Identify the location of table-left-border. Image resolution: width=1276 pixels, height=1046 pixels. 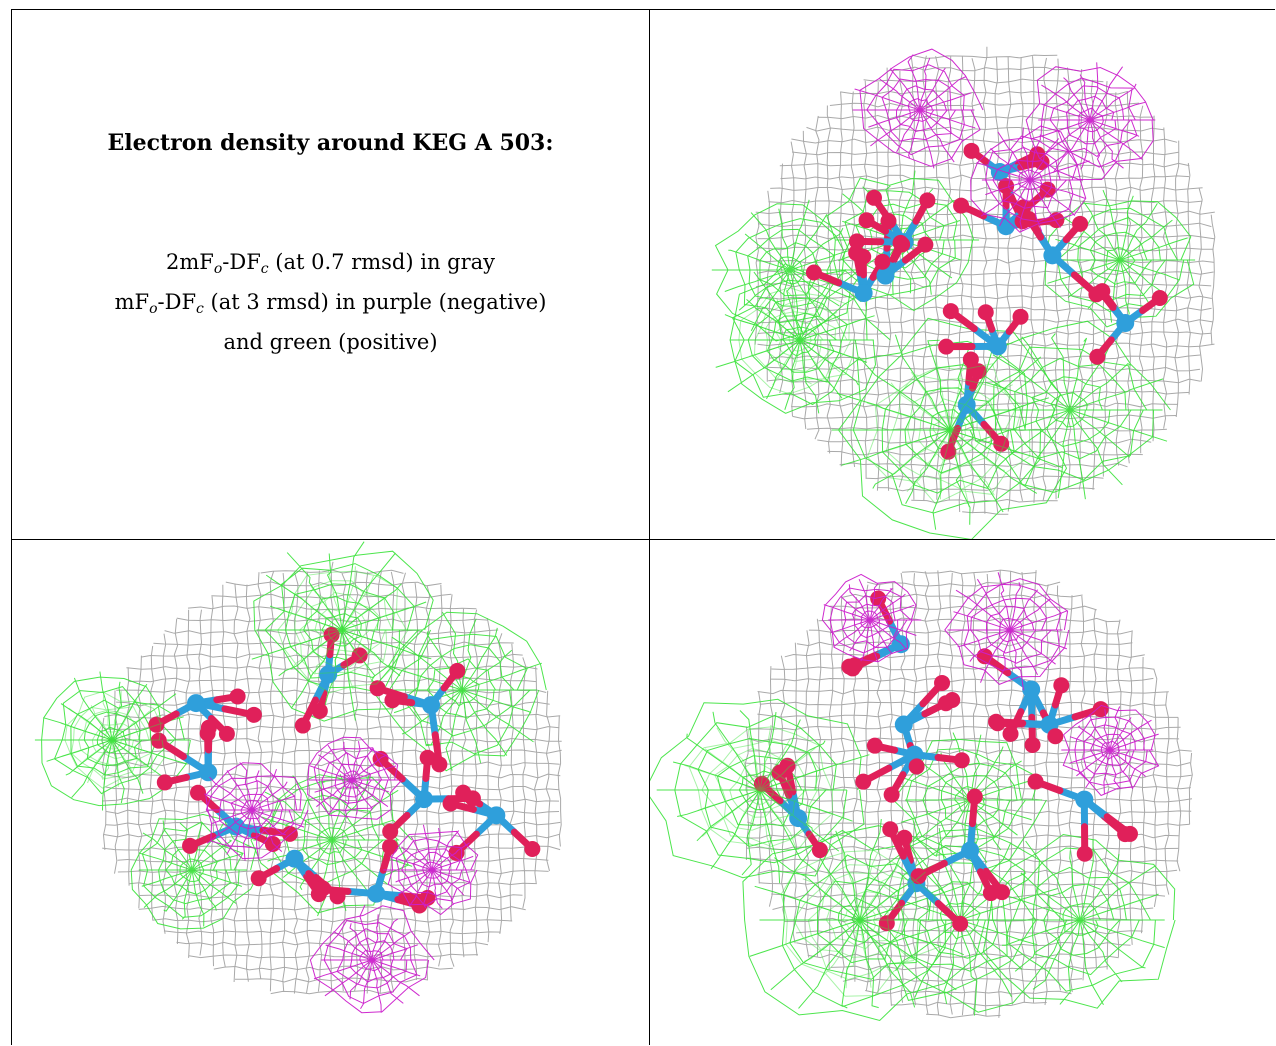
(11, 527).